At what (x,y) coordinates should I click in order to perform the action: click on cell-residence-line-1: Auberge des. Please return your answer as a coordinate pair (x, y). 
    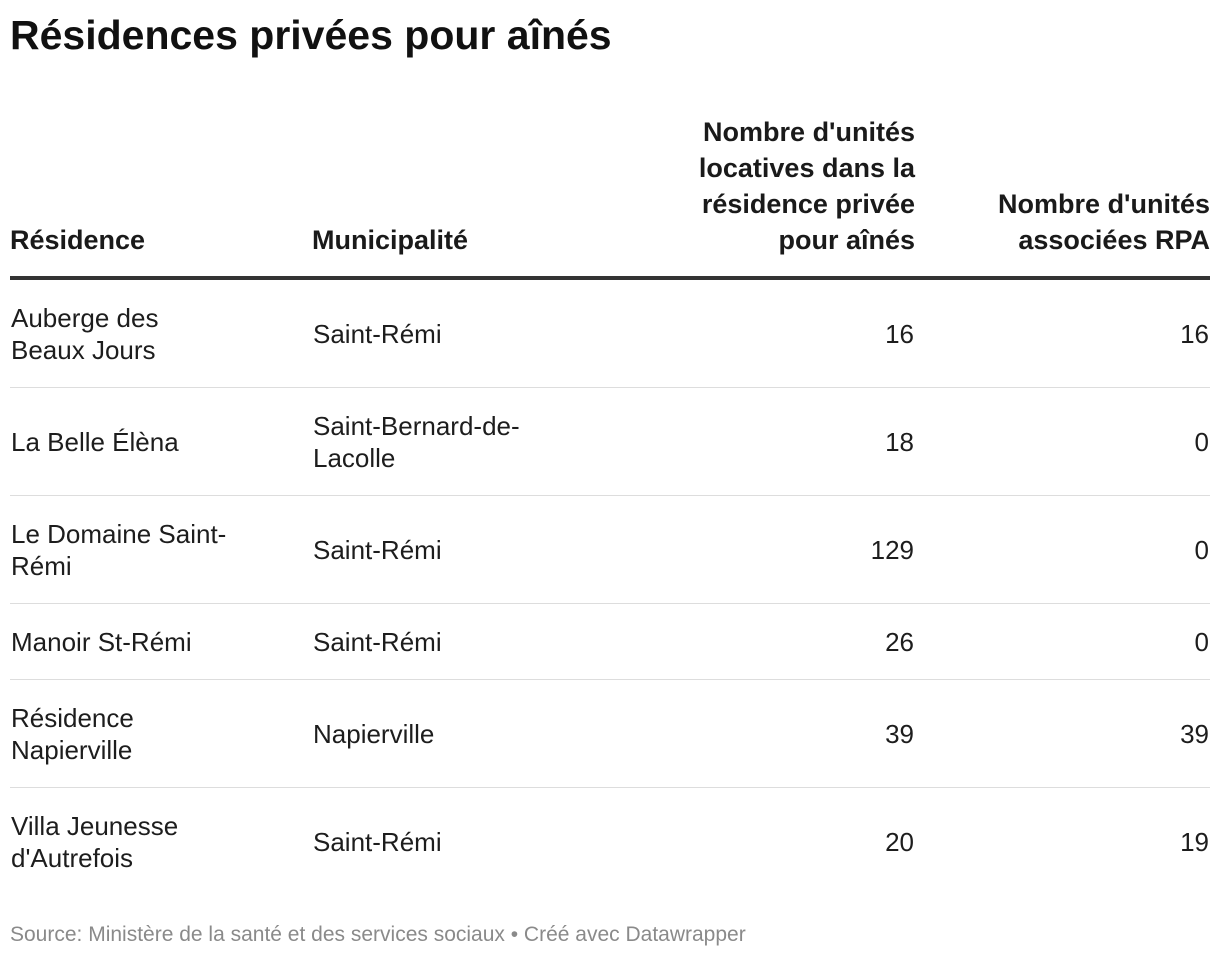
    Looking at the image, I should click on (85, 317).